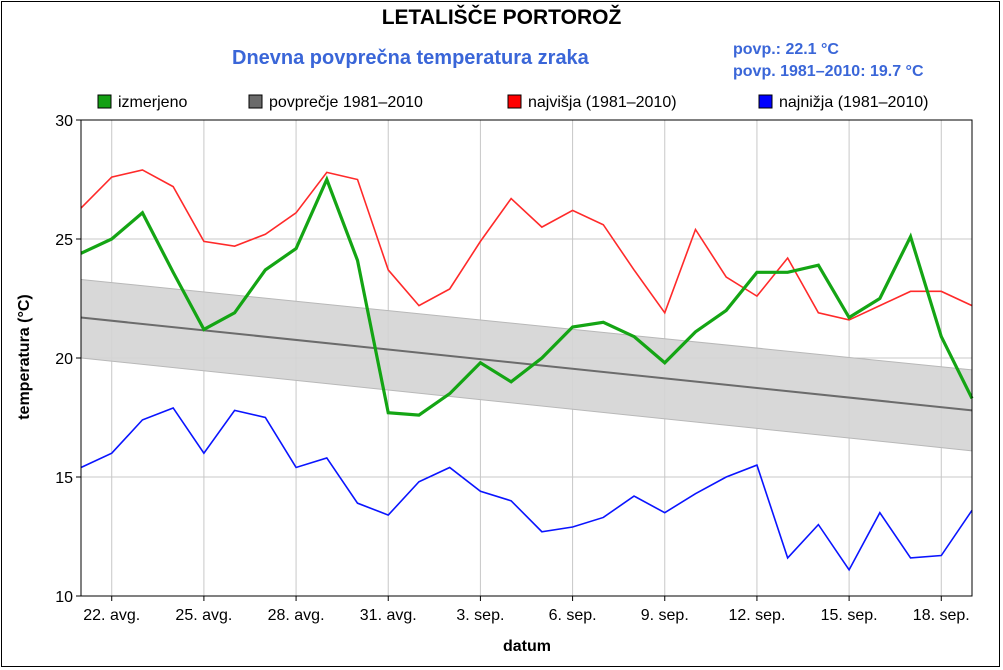  Describe the element at coordinates (501, 17) in the screenshot. I see `page-title: LETALIŠČE PORTOROŽ` at that location.